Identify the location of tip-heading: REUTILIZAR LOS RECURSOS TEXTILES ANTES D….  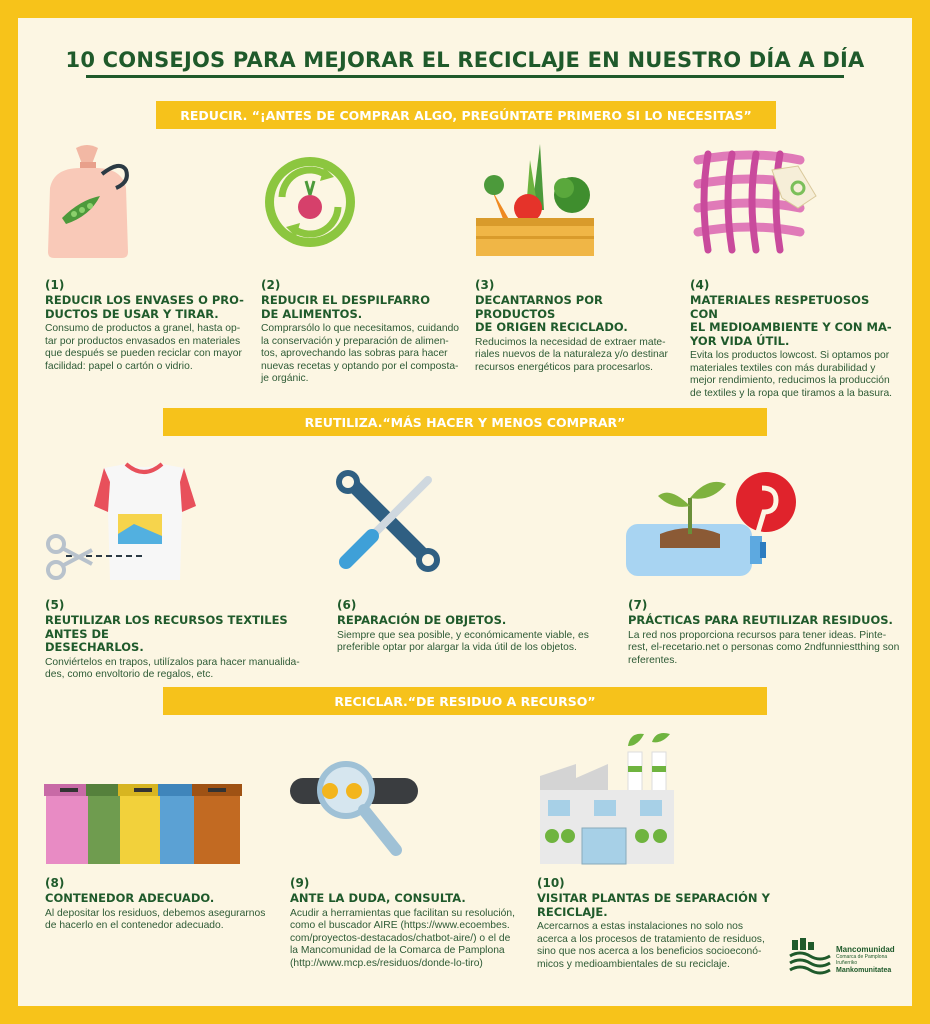
(166, 633).